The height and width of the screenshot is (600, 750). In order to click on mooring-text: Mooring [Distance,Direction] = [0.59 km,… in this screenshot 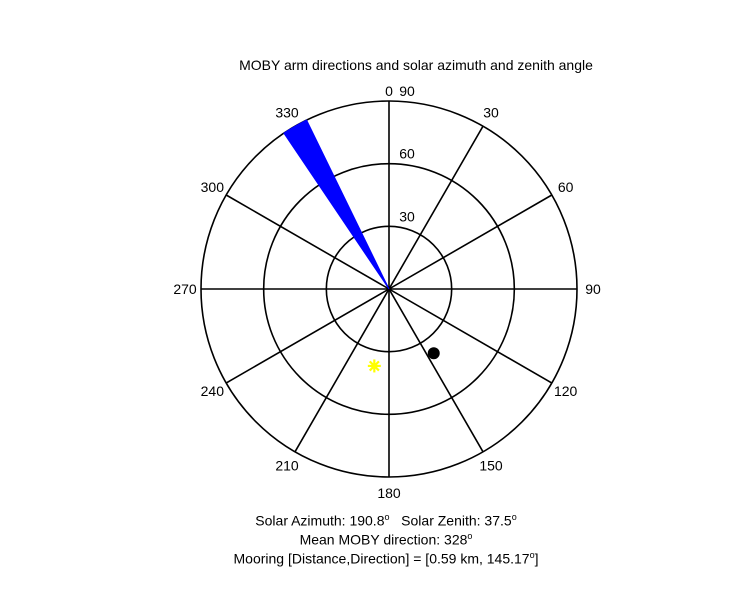, I will do `click(381, 558)`.